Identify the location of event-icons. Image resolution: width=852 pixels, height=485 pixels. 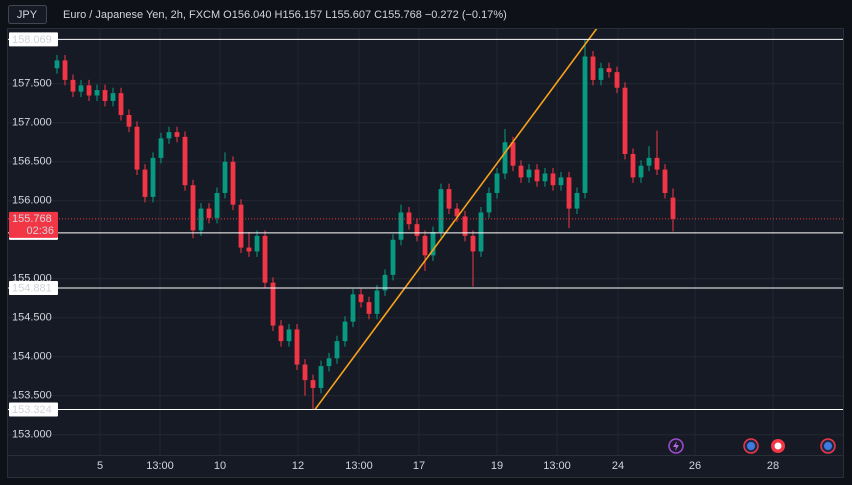
(752, 446).